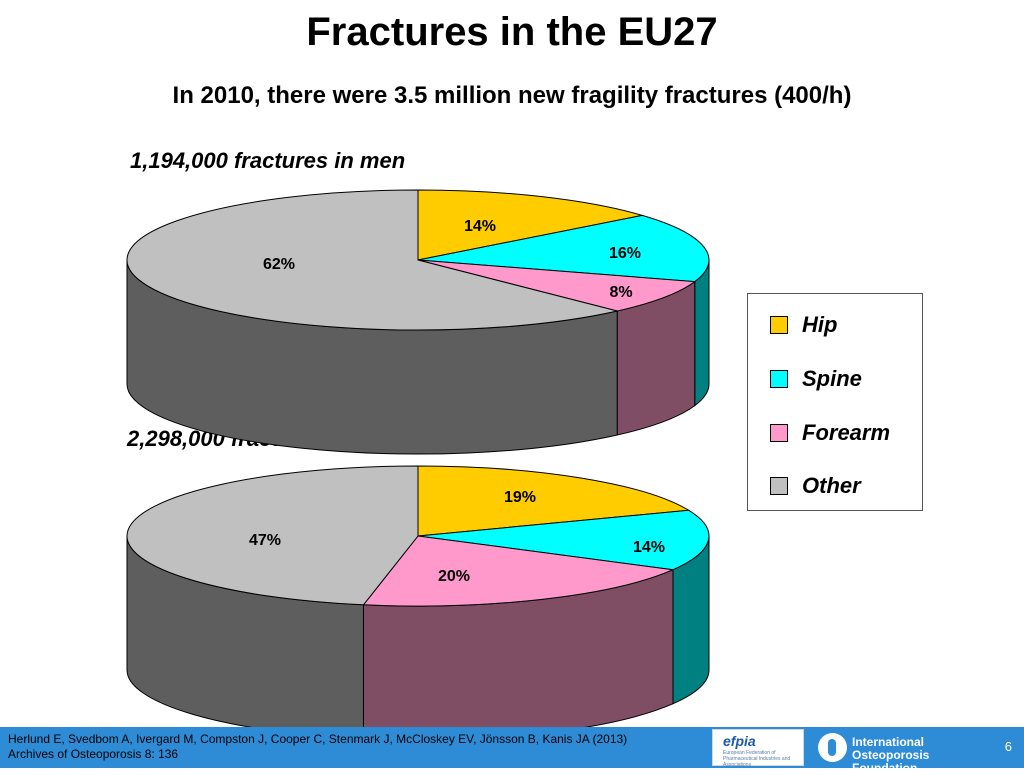 The height and width of the screenshot is (775, 1024). What do you see at coordinates (454, 576) in the screenshot?
I see `pie-women-label-forearm: 20%` at bounding box center [454, 576].